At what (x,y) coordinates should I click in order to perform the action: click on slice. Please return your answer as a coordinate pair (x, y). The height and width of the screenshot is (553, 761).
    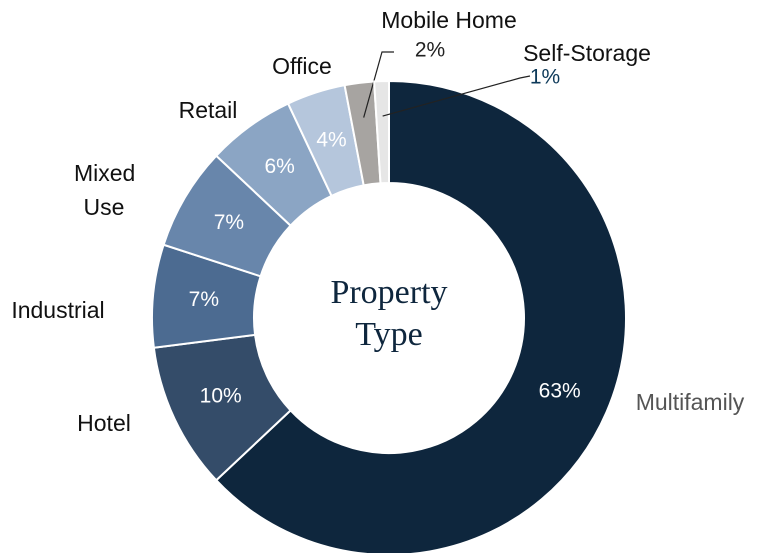
    Looking at the image, I should click on (381, 132).